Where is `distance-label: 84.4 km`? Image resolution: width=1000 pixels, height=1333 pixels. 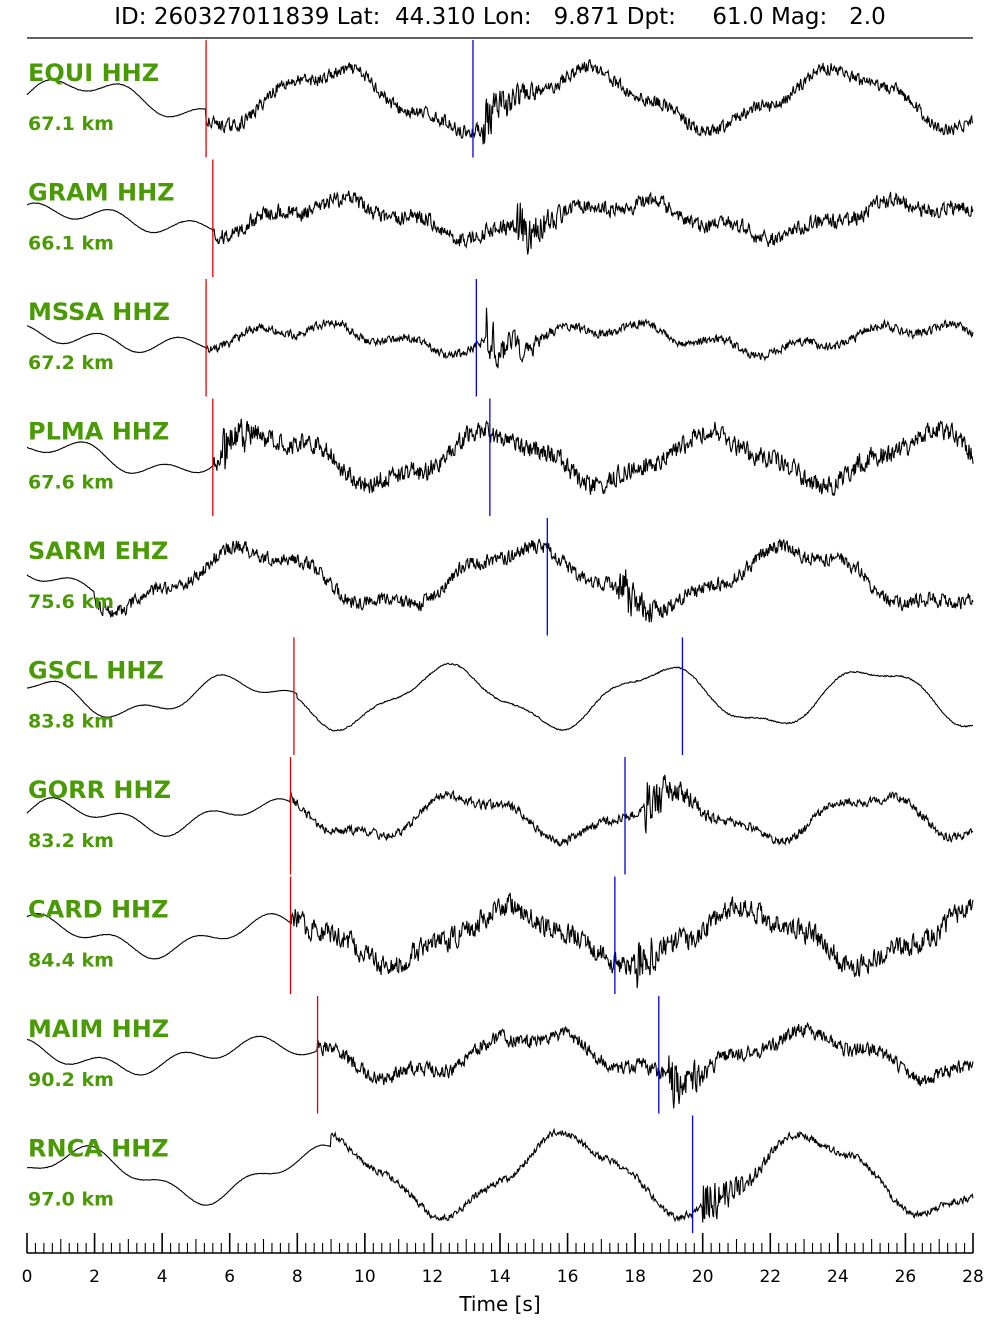 distance-label: 84.4 km is located at coordinates (71, 961).